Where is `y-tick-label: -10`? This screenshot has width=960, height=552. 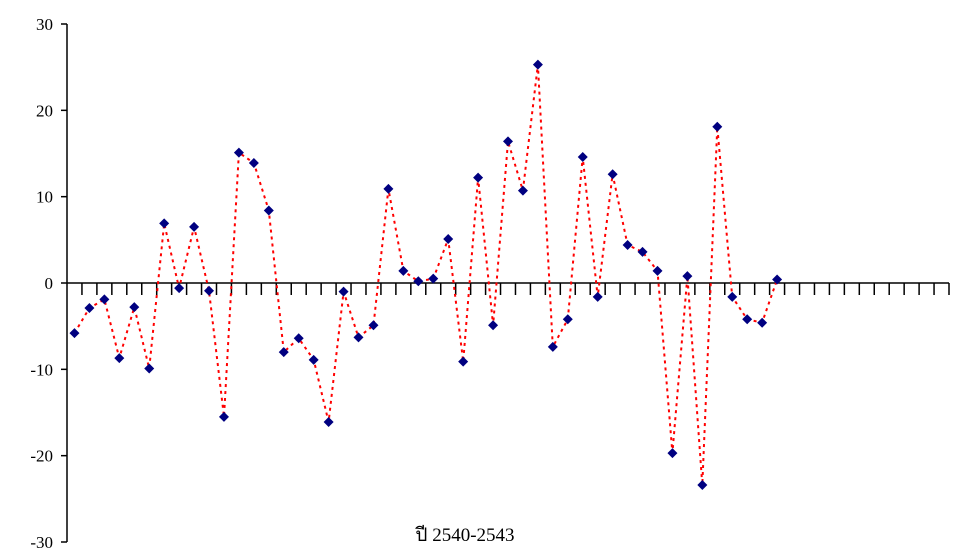
y-tick-label: -10 is located at coordinates (41, 369).